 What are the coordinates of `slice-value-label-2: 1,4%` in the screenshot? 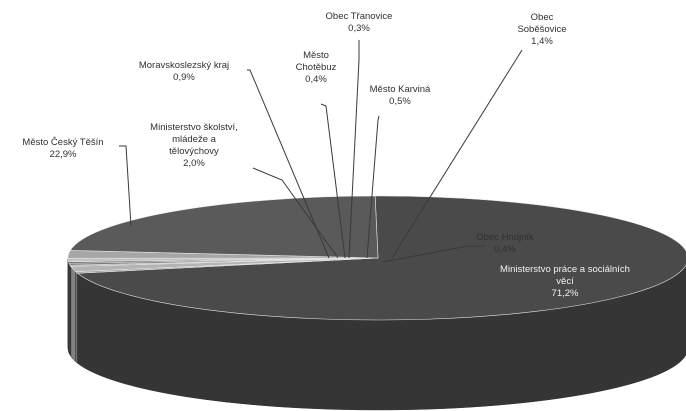 It's located at (542, 41).